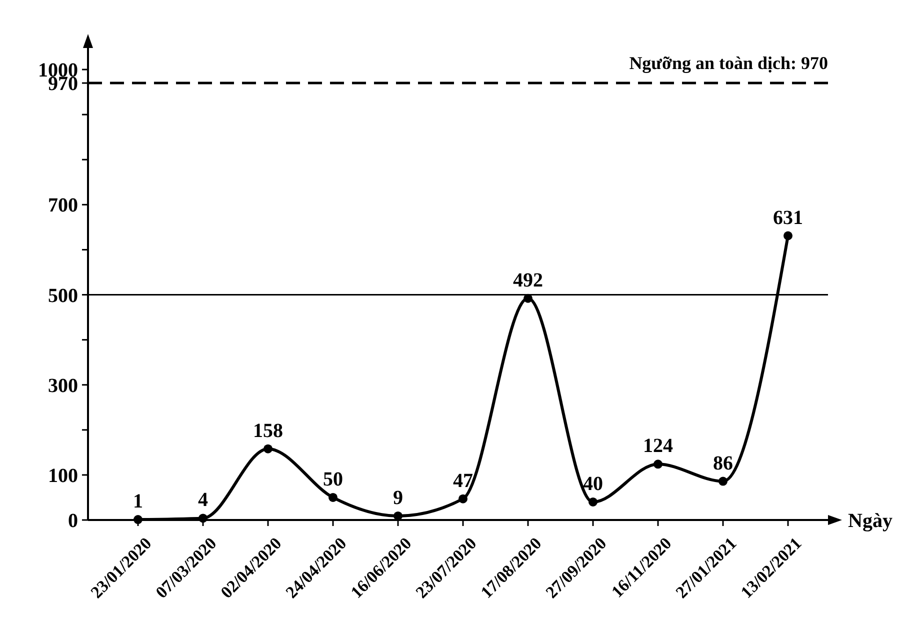 This screenshot has height=629, width=916. Describe the element at coordinates (463, 481) in the screenshot. I see `data-label: 47` at that location.